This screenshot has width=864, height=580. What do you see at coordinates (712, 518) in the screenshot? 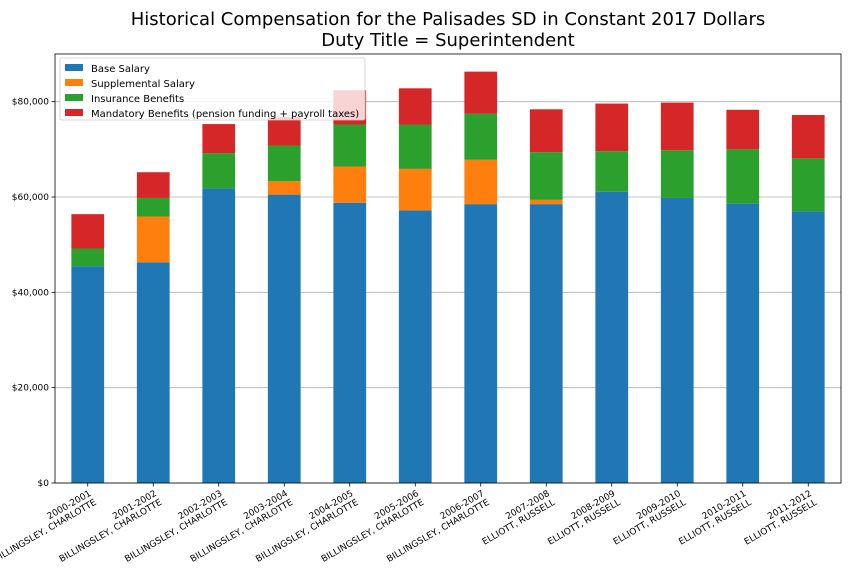
I see `x-tick-label: 2010-2011ELLIOTT, RUSSELL` at bounding box center [712, 518].